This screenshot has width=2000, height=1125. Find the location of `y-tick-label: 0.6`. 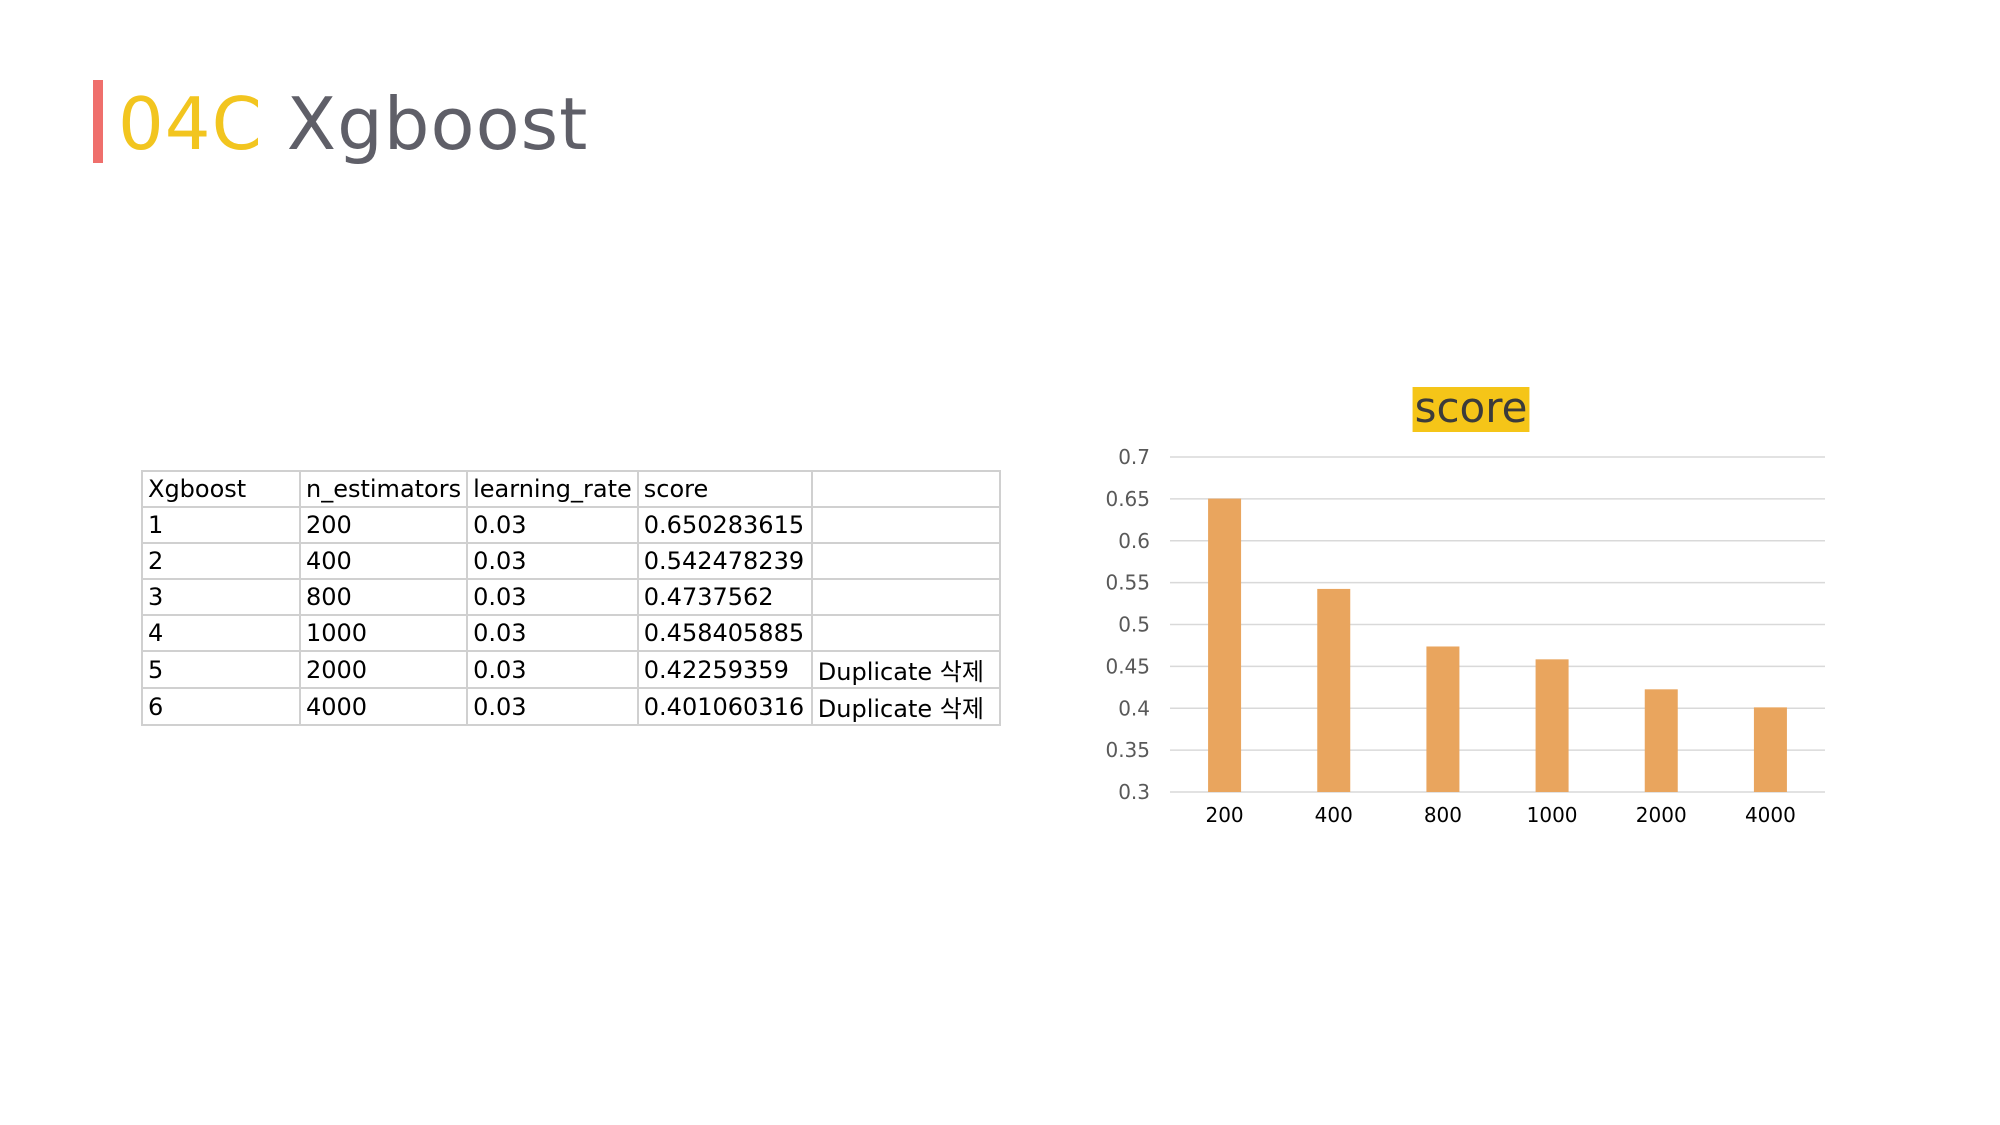

y-tick-label: 0.6 is located at coordinates (1134, 541).